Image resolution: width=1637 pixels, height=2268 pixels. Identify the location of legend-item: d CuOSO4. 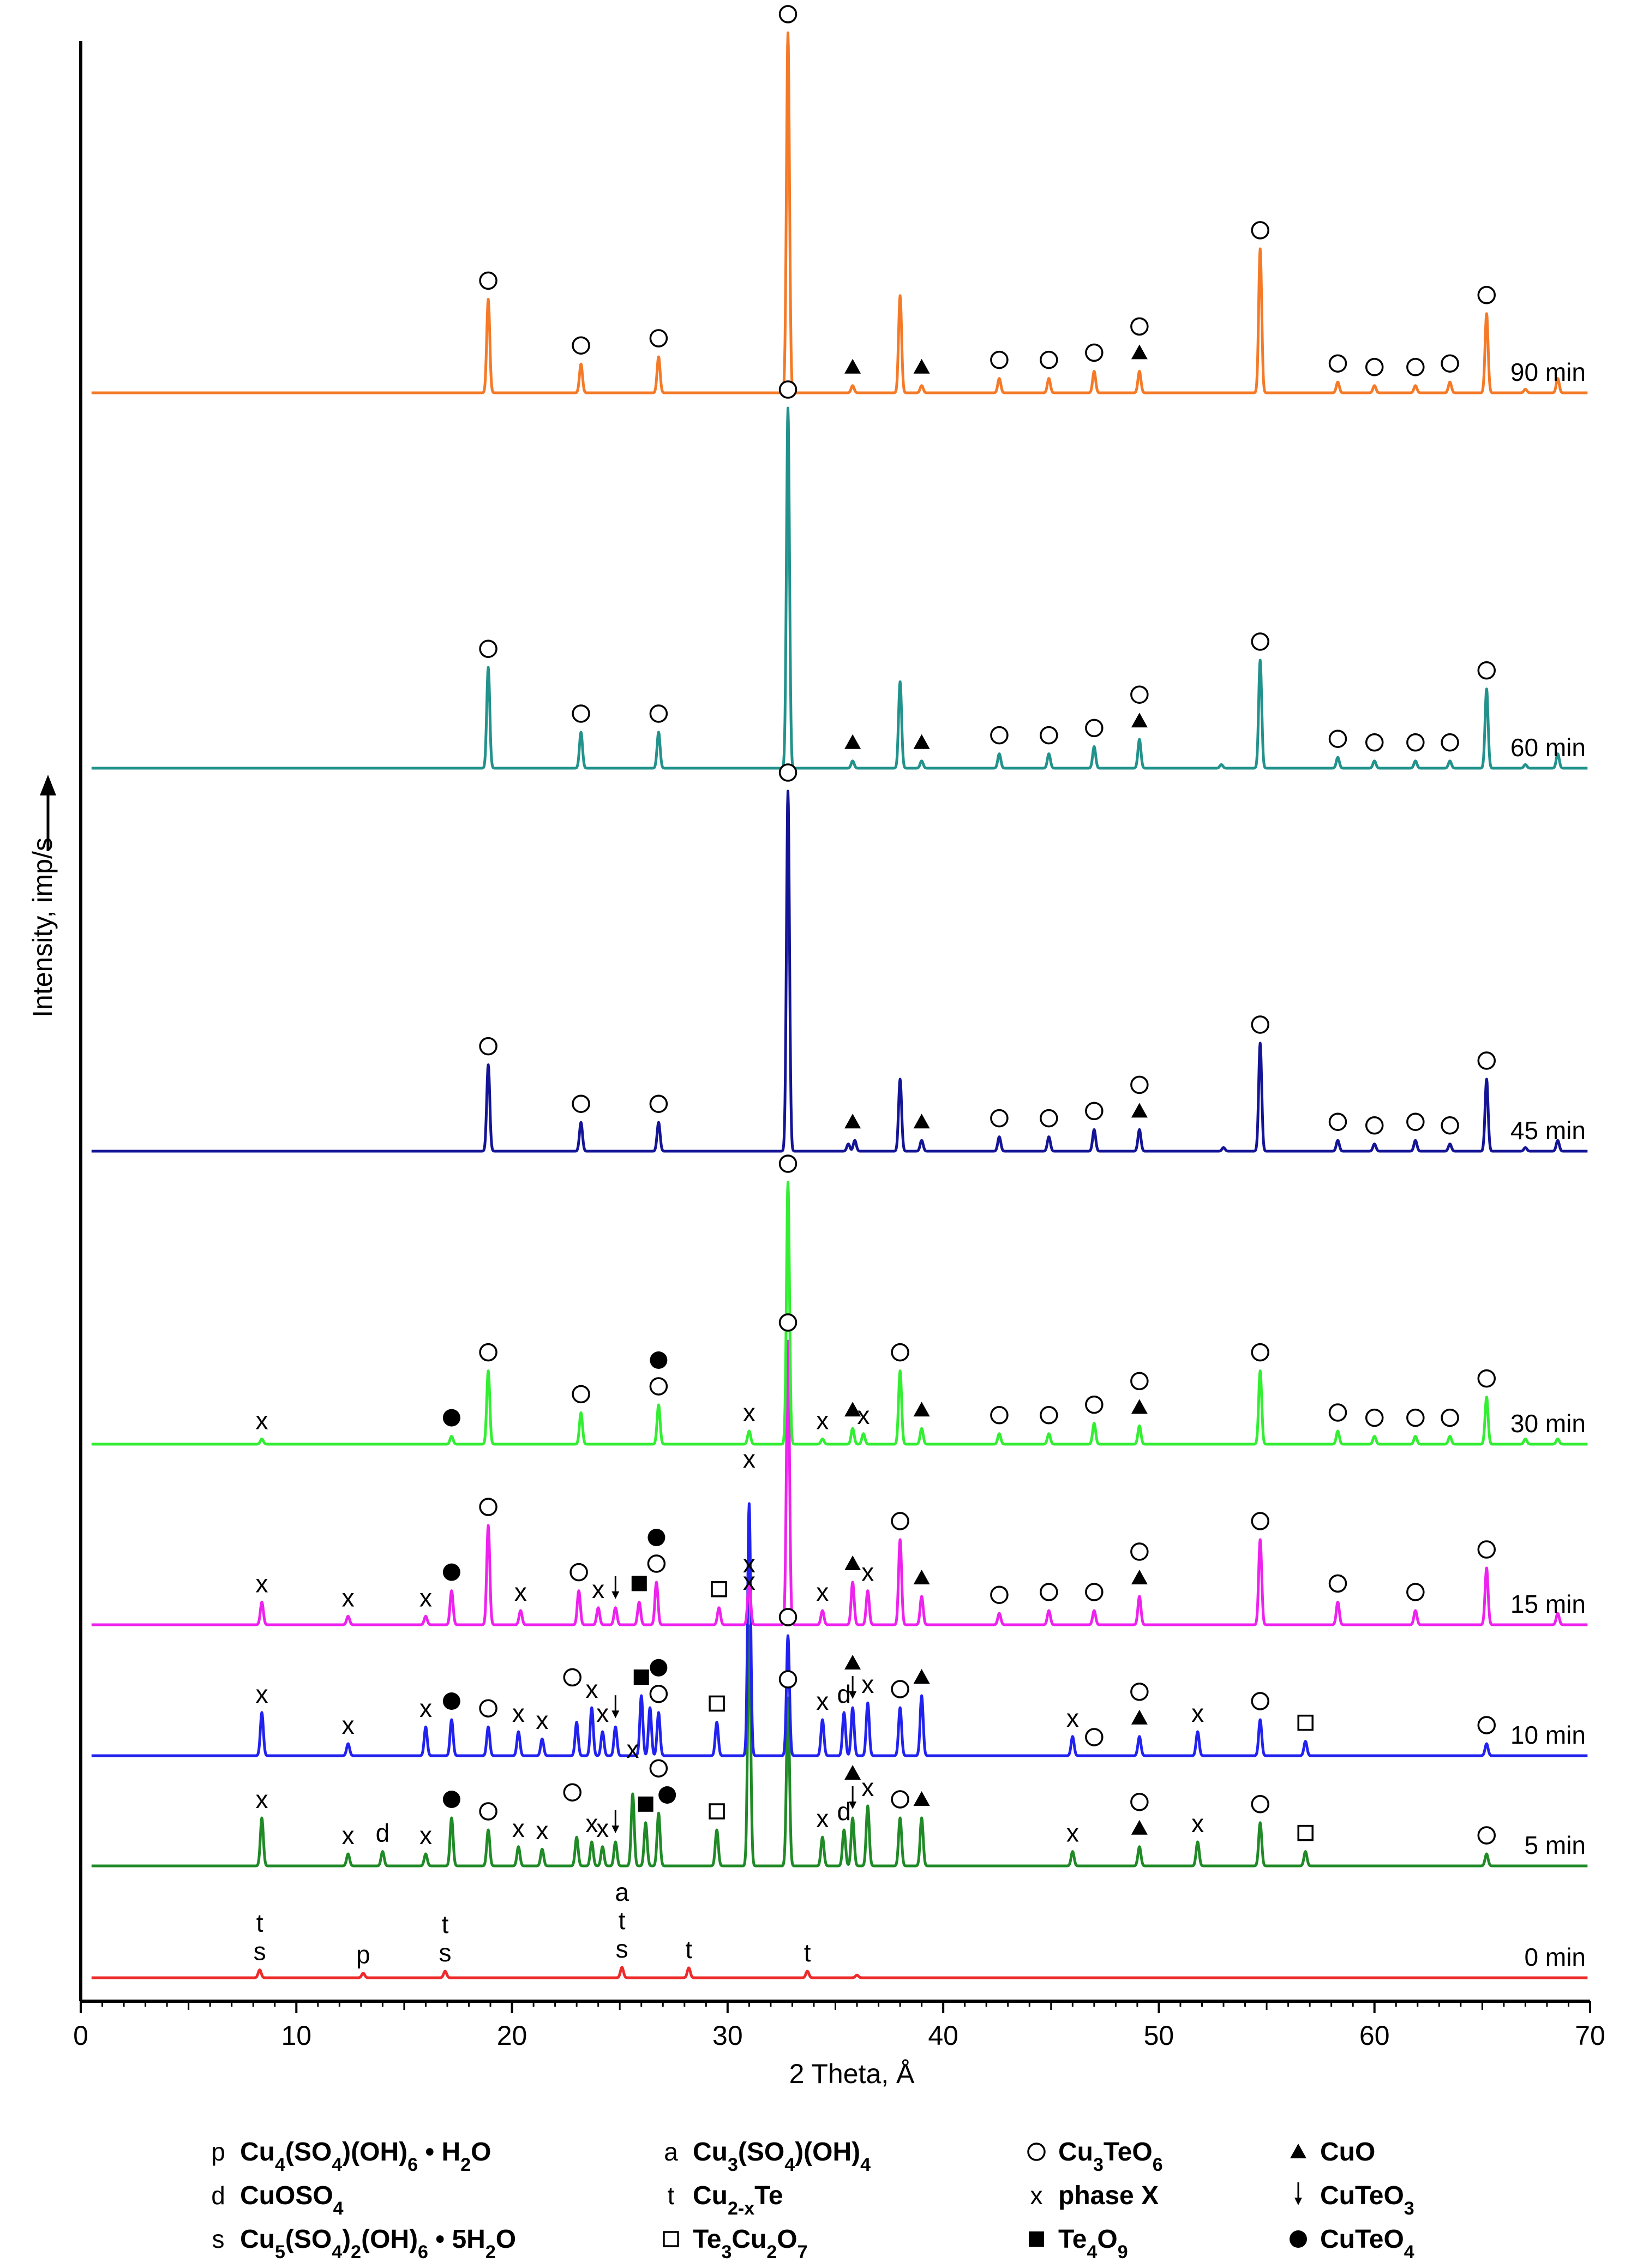
(277, 2200).